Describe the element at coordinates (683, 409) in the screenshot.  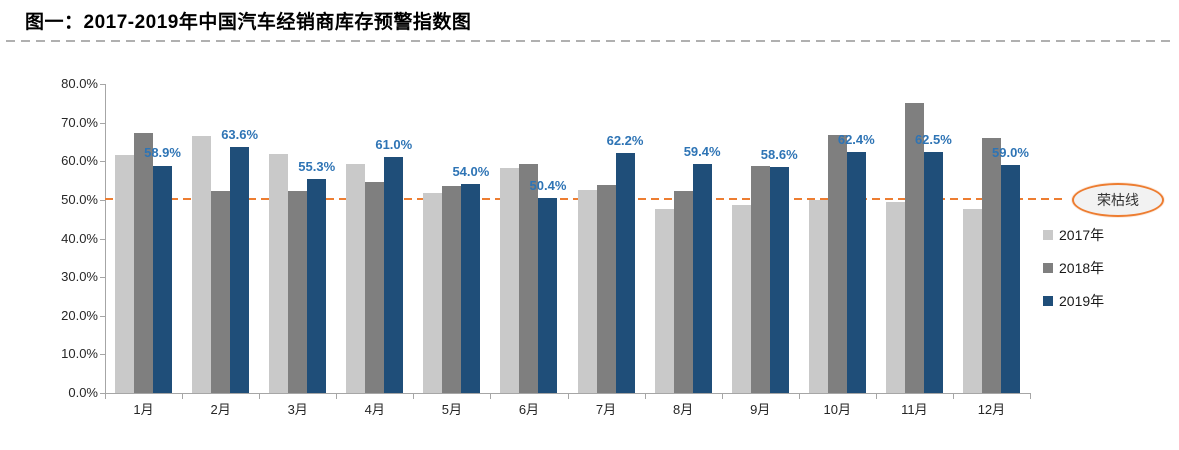
I see `x-axis-tick-label: 8月` at that location.